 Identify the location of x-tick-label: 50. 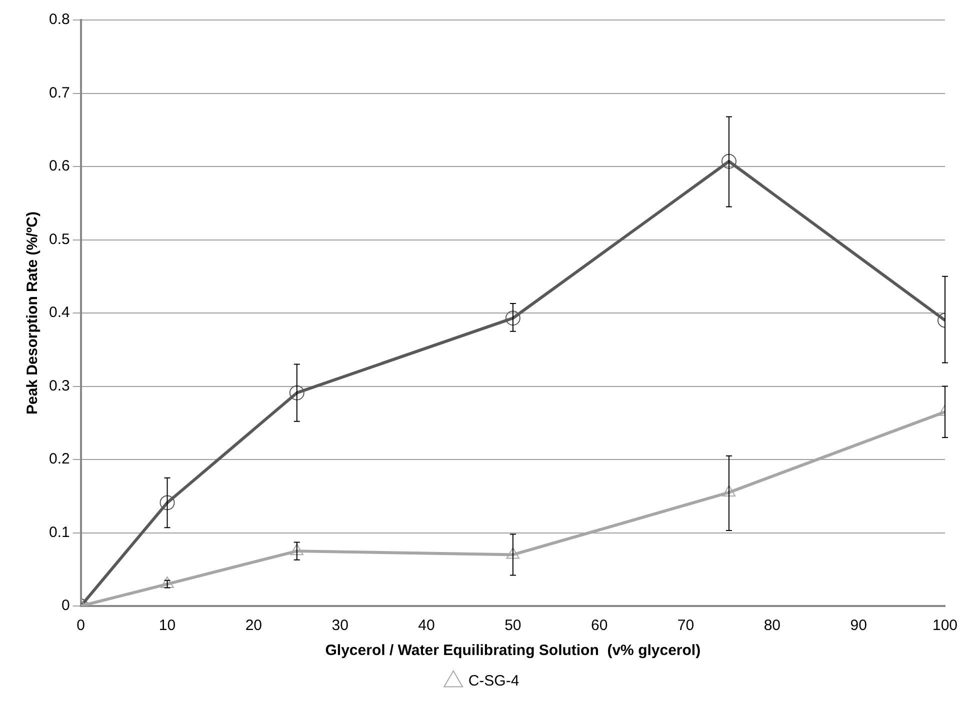
(513, 625).